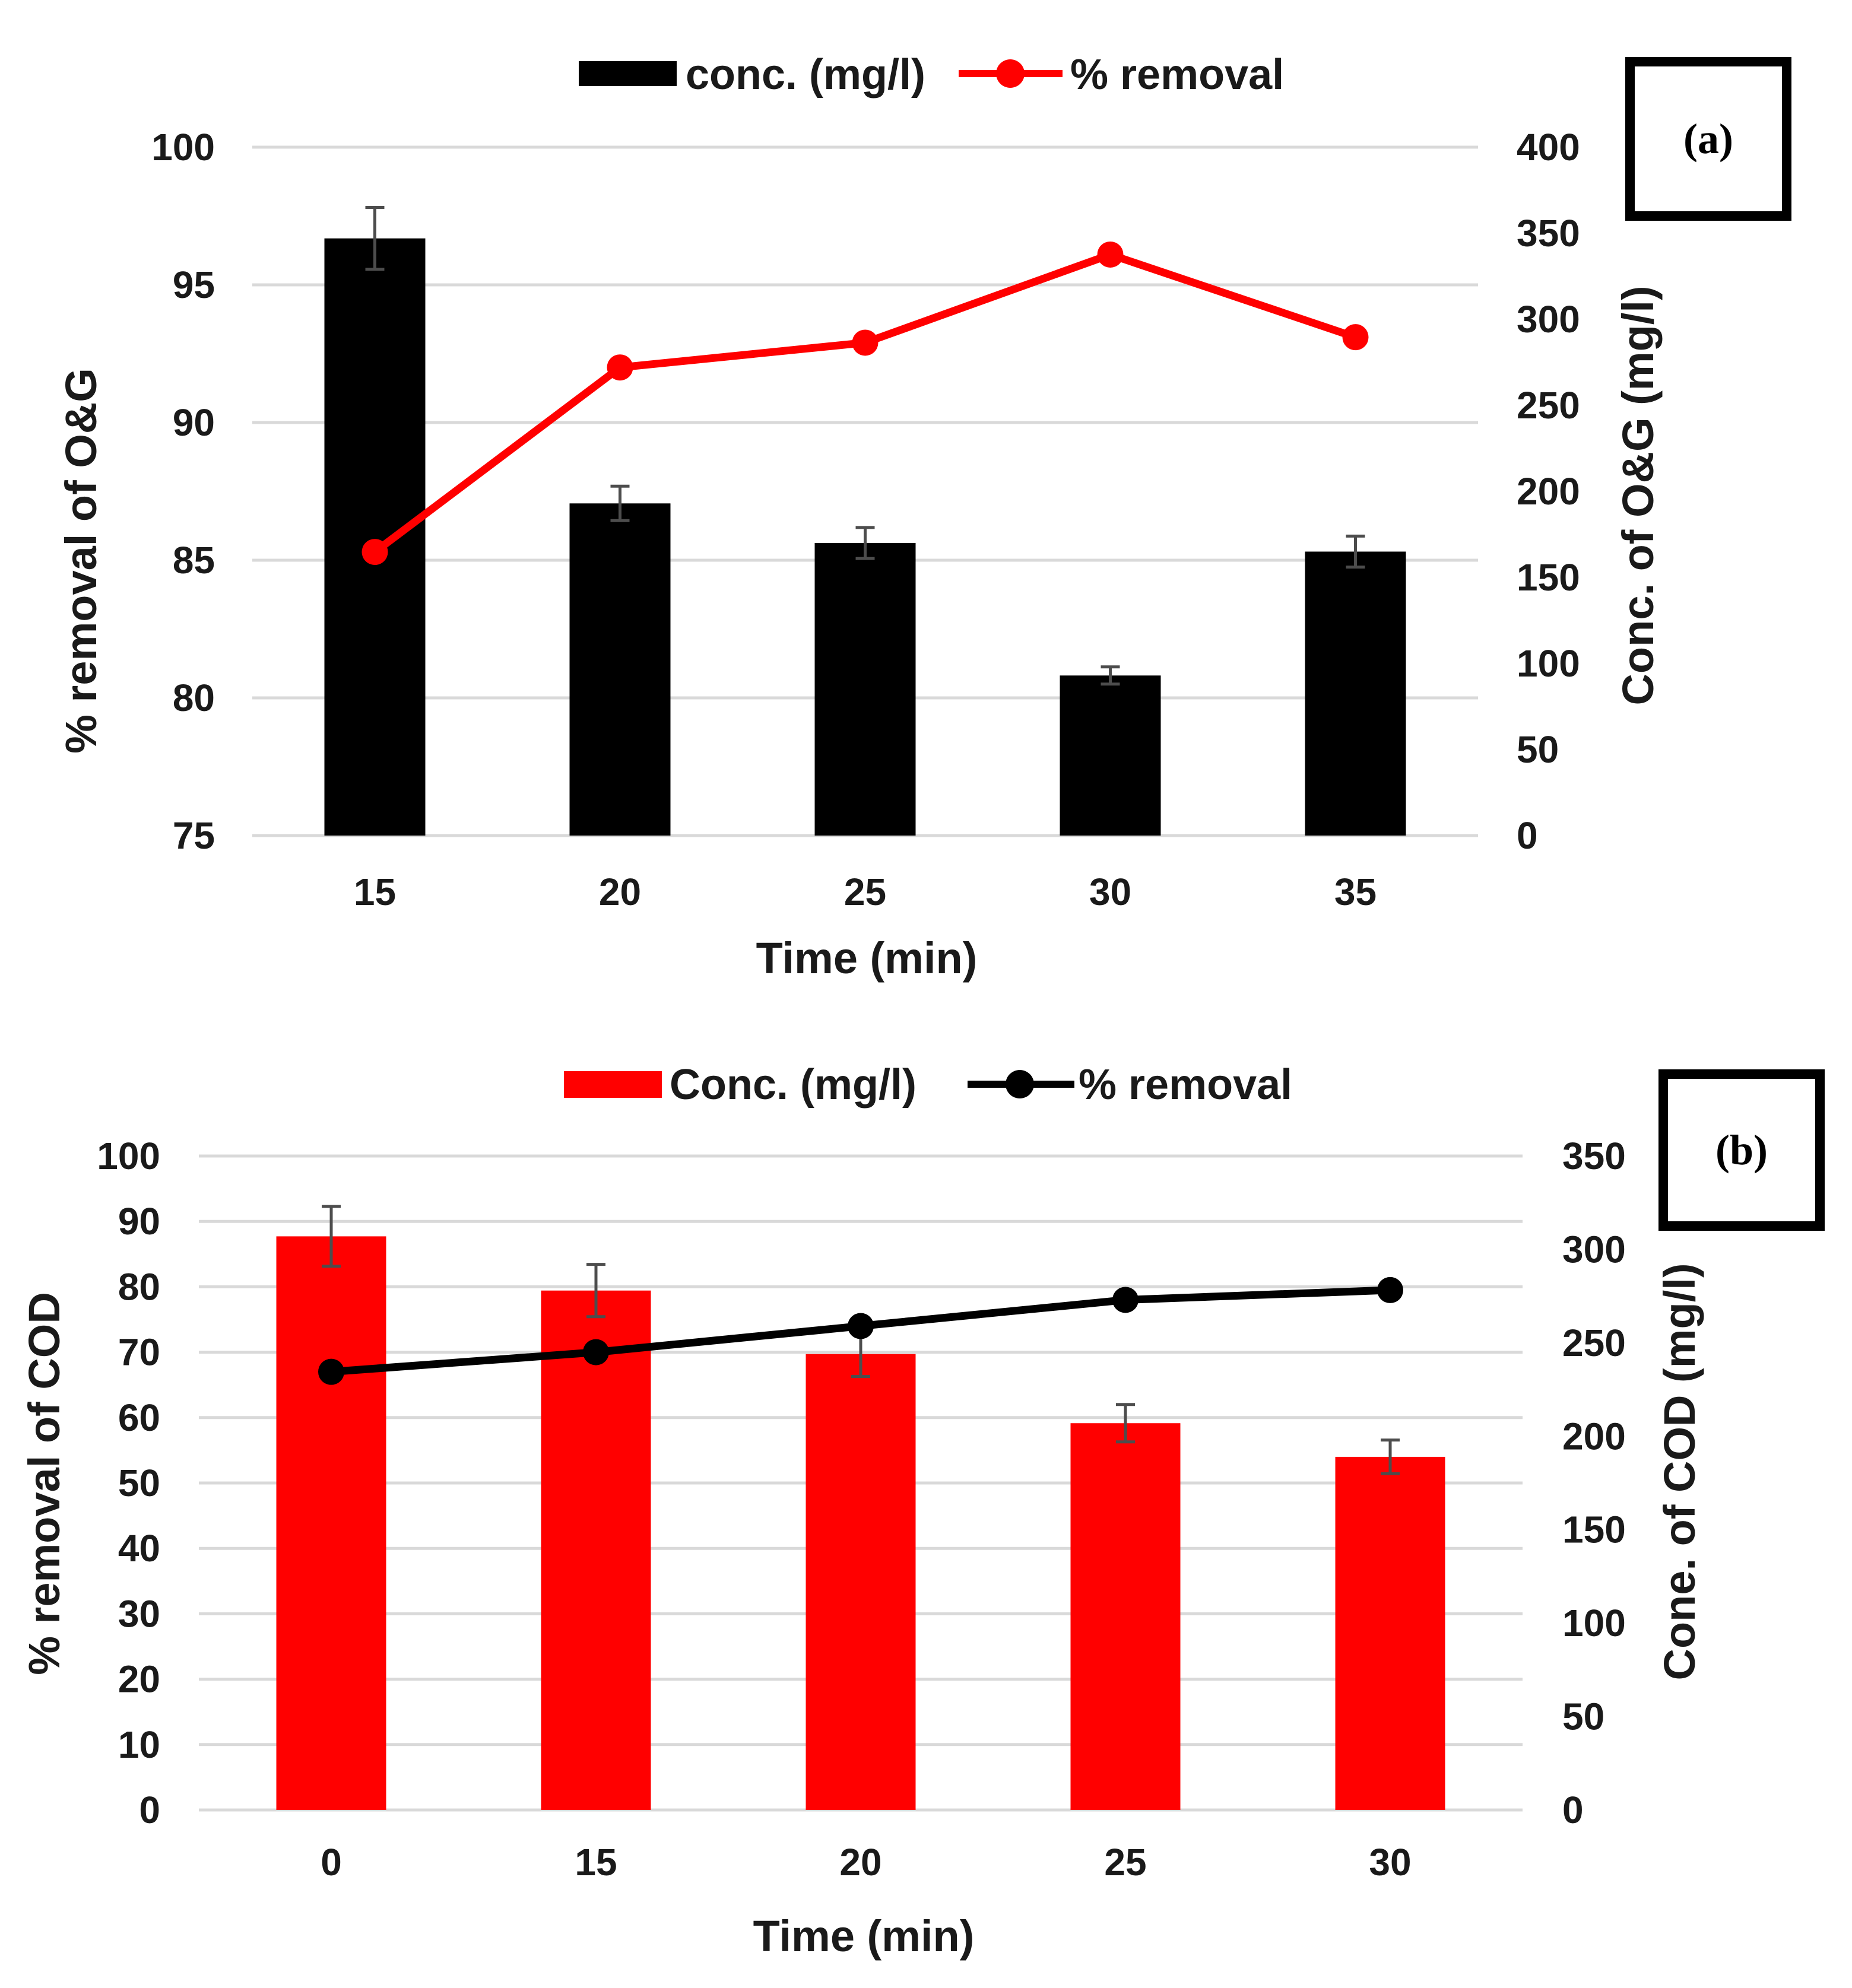 The image size is (1852, 1988). What do you see at coordinates (1355, 892) in the screenshot?
I see `x-tick-label: 35` at bounding box center [1355, 892].